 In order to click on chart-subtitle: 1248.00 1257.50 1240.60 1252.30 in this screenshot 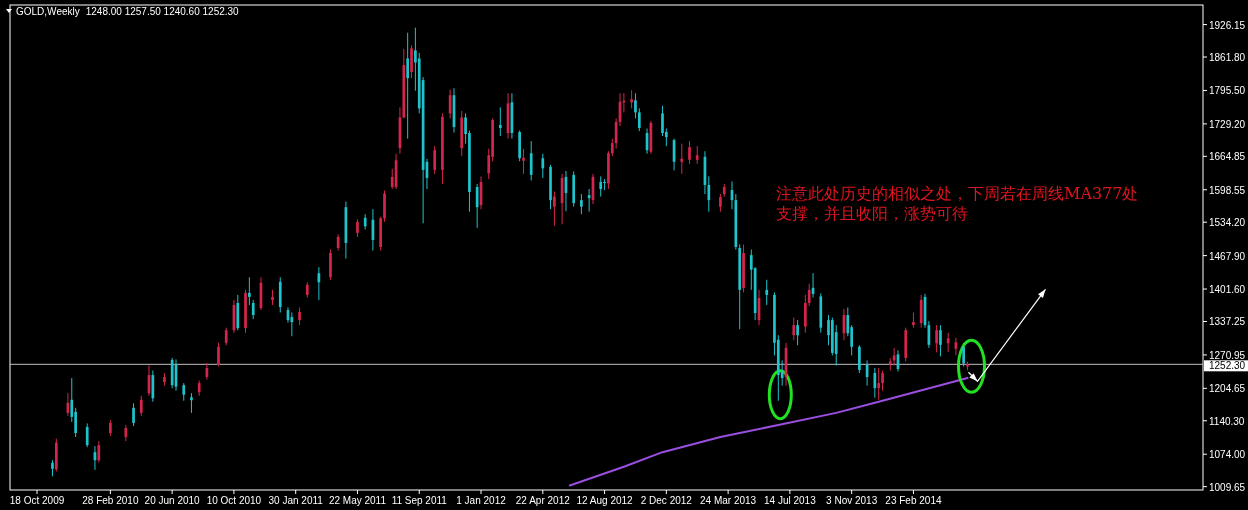, I will do `click(162, 11)`.